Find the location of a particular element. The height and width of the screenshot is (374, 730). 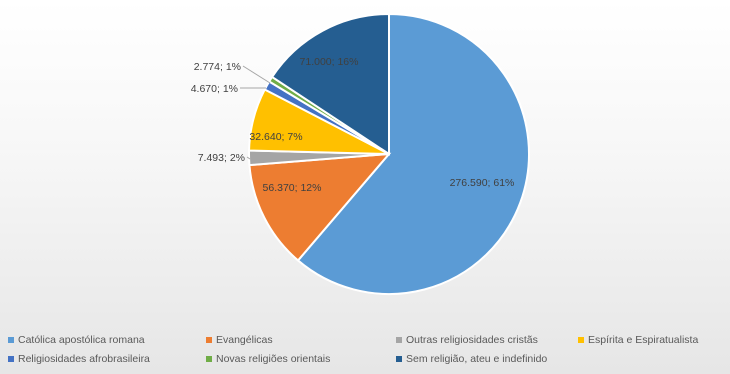

legend-item-espirita: Espírita e Espiratualista is located at coordinates (638, 340).